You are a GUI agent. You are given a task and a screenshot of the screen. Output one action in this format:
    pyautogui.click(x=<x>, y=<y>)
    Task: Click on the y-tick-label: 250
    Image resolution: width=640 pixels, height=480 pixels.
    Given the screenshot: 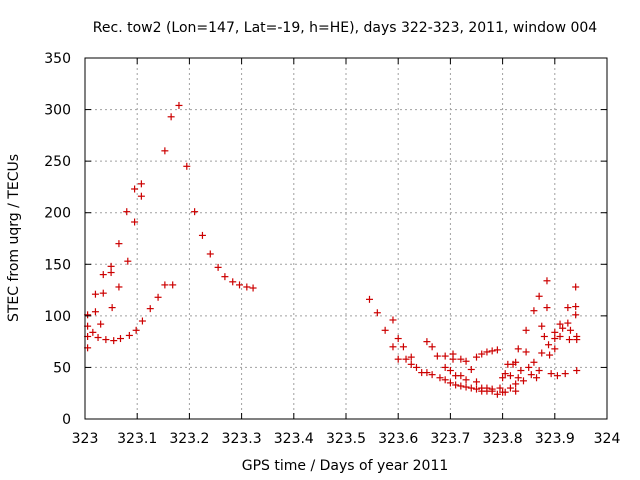 What is the action you would take?
    pyautogui.click(x=57, y=162)
    